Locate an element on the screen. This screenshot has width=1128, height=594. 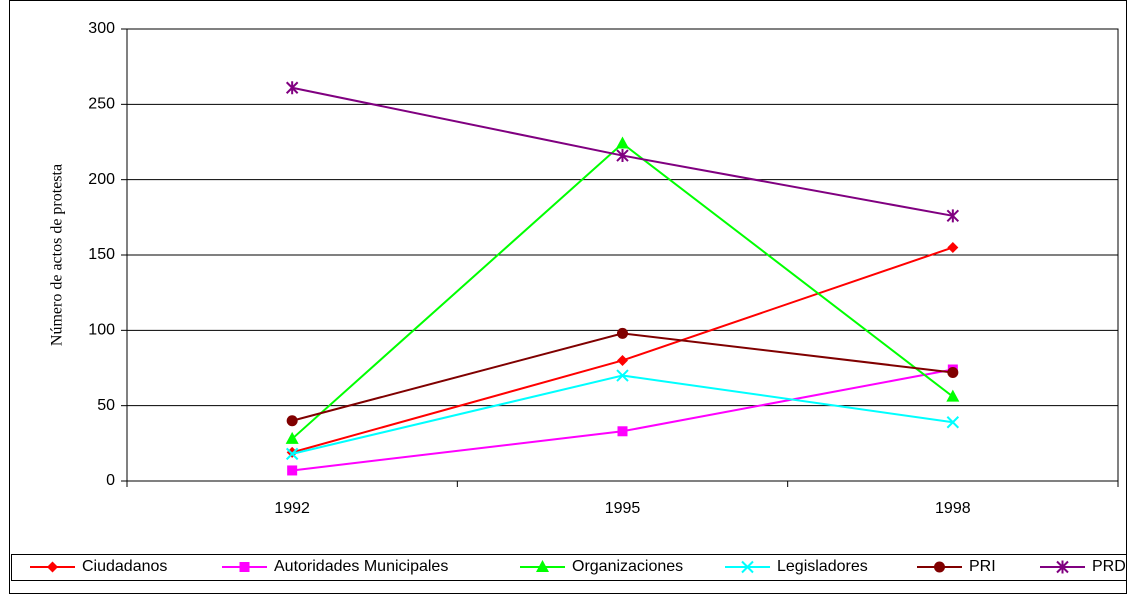
y-tick-label: 0 is located at coordinates (110, 480).